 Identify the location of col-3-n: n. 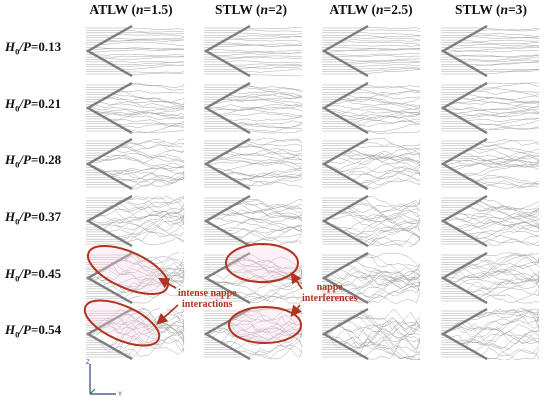
(380, 9).